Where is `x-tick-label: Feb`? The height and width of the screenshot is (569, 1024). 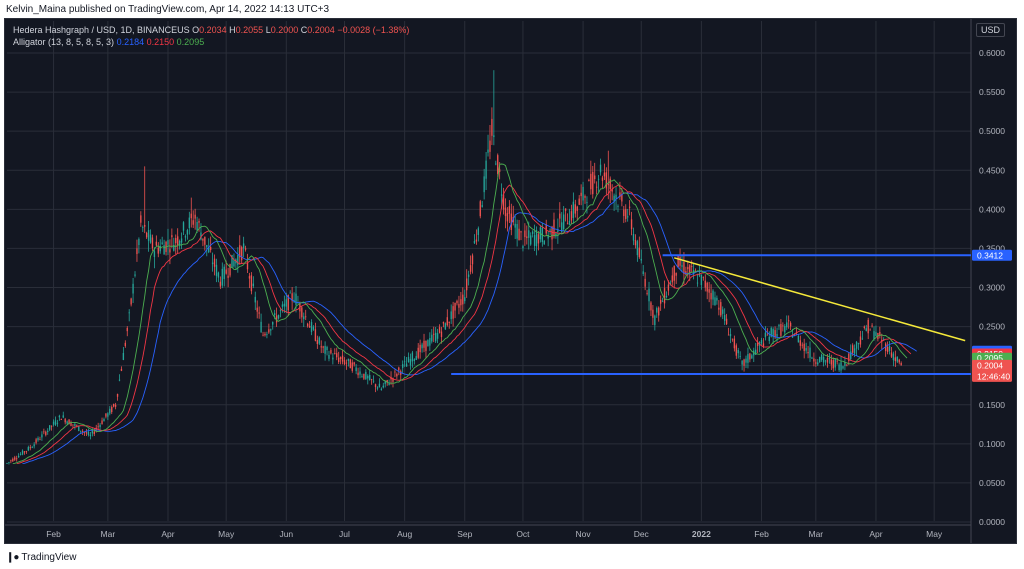 x-tick-label: Feb is located at coordinates (53, 534).